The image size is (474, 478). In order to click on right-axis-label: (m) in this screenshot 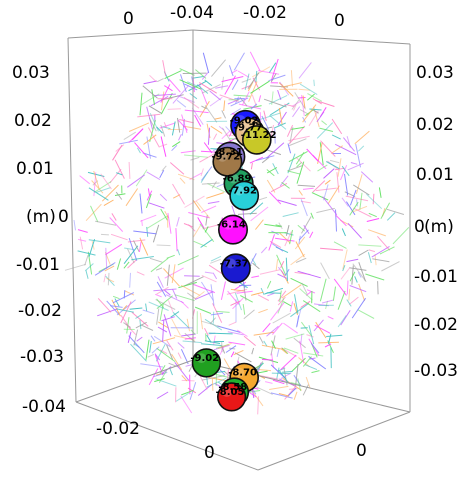, I will do `click(439, 227)`.